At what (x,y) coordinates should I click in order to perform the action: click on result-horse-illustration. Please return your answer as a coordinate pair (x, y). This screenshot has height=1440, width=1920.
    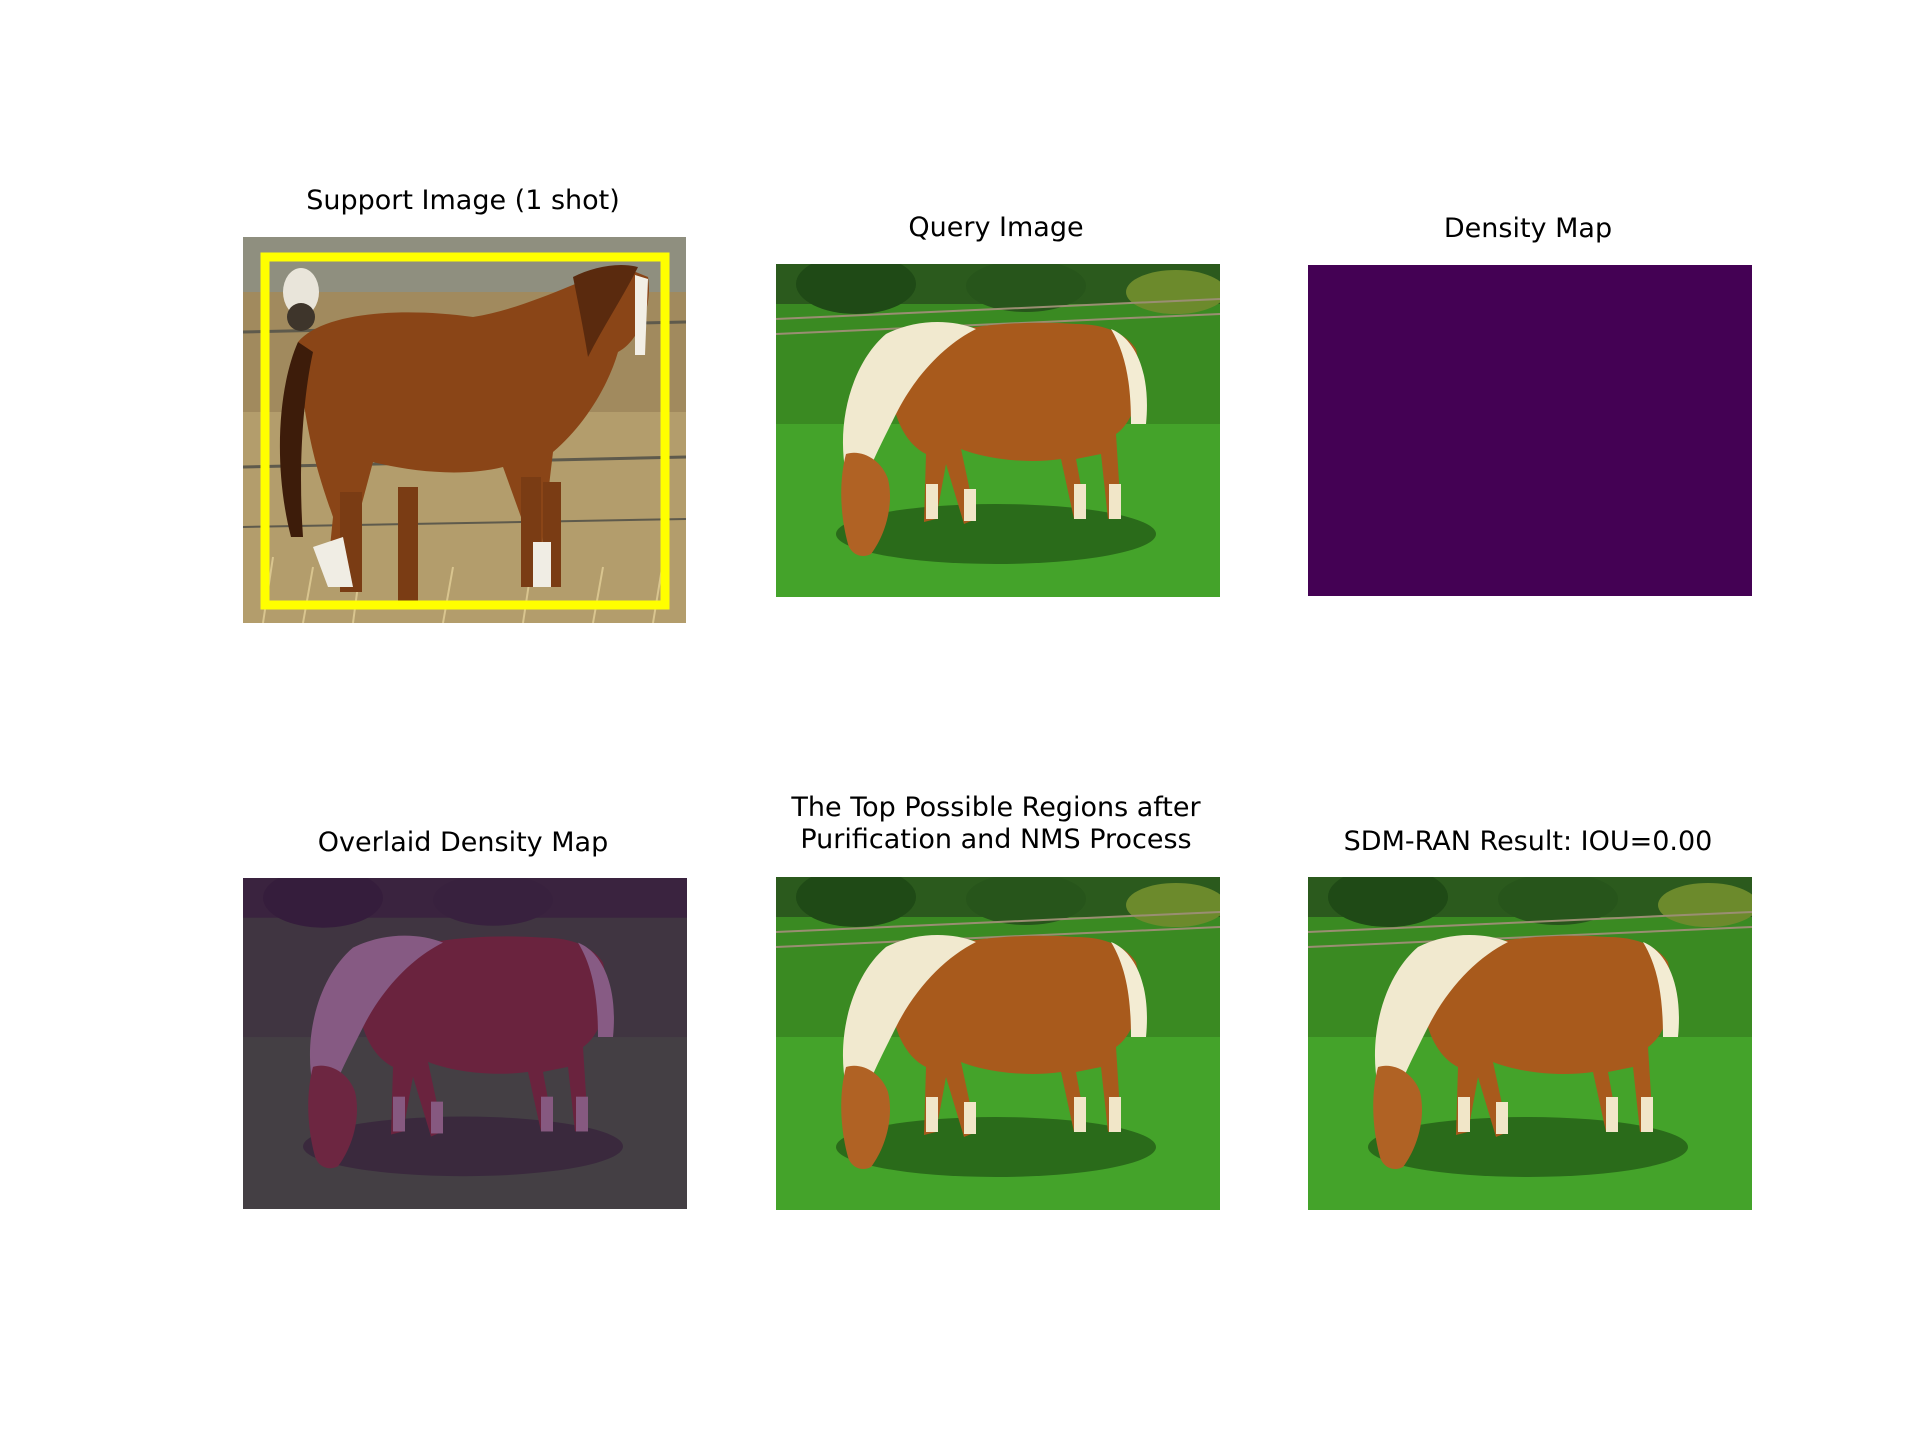
    Looking at the image, I should click on (1530, 1043).